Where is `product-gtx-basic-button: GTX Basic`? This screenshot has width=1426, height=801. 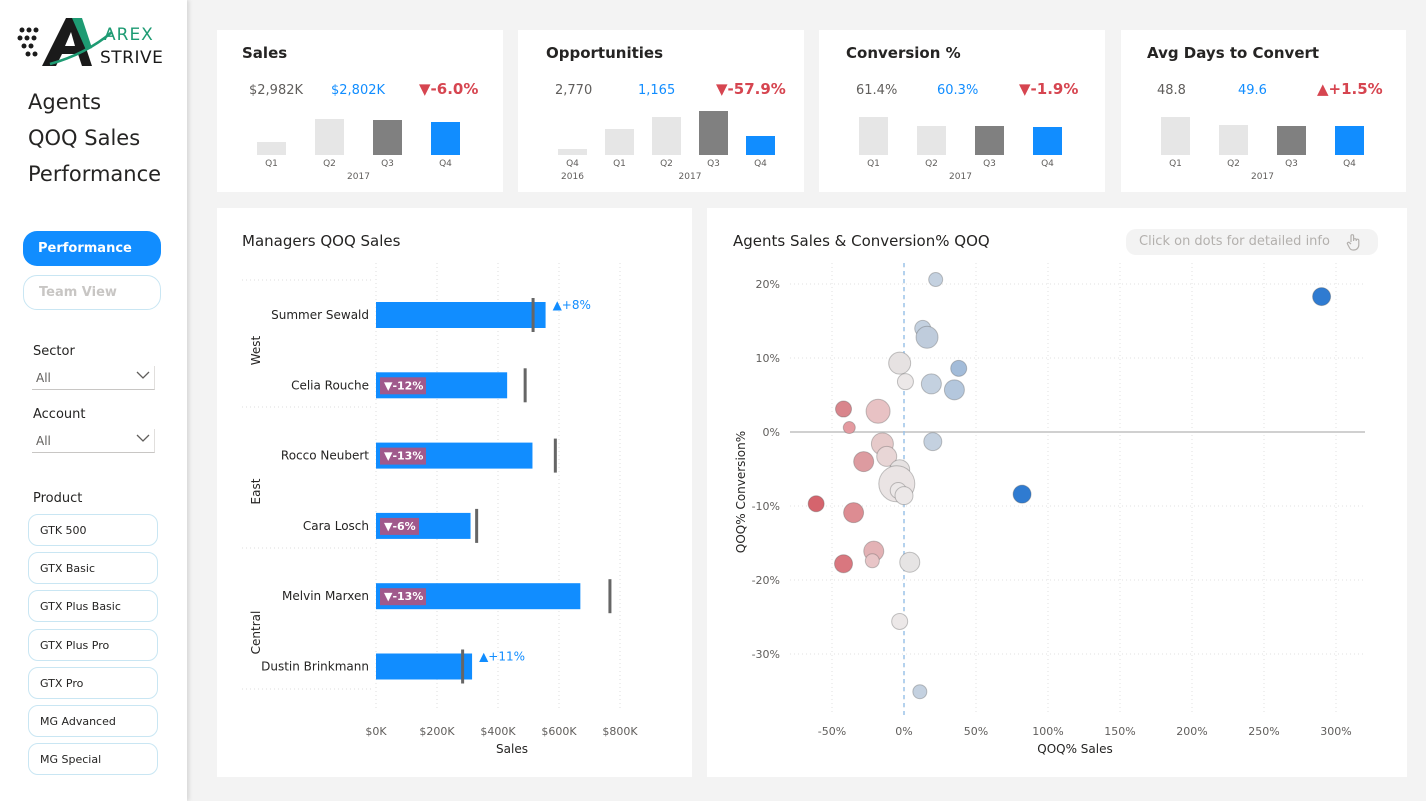 product-gtx-basic-button: GTX Basic is located at coordinates (93, 568).